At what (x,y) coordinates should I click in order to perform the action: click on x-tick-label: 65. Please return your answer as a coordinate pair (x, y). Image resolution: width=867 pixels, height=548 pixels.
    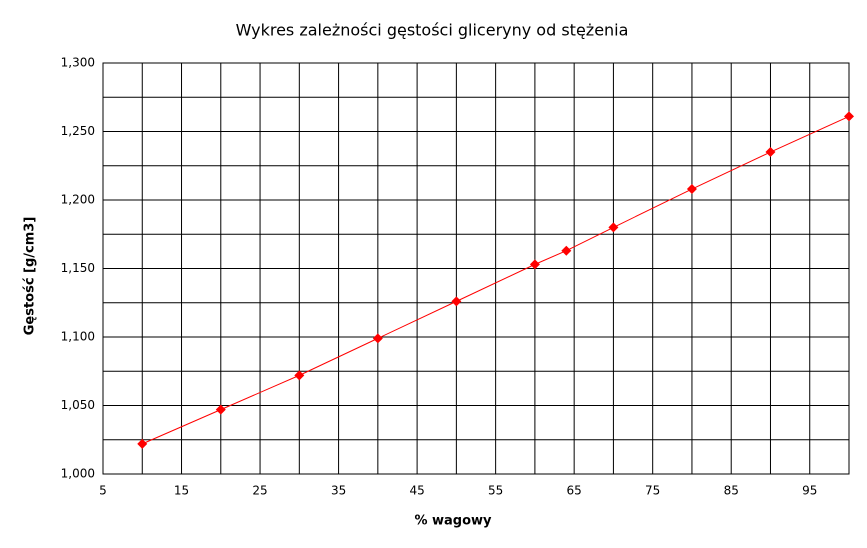
    Looking at the image, I should click on (574, 491).